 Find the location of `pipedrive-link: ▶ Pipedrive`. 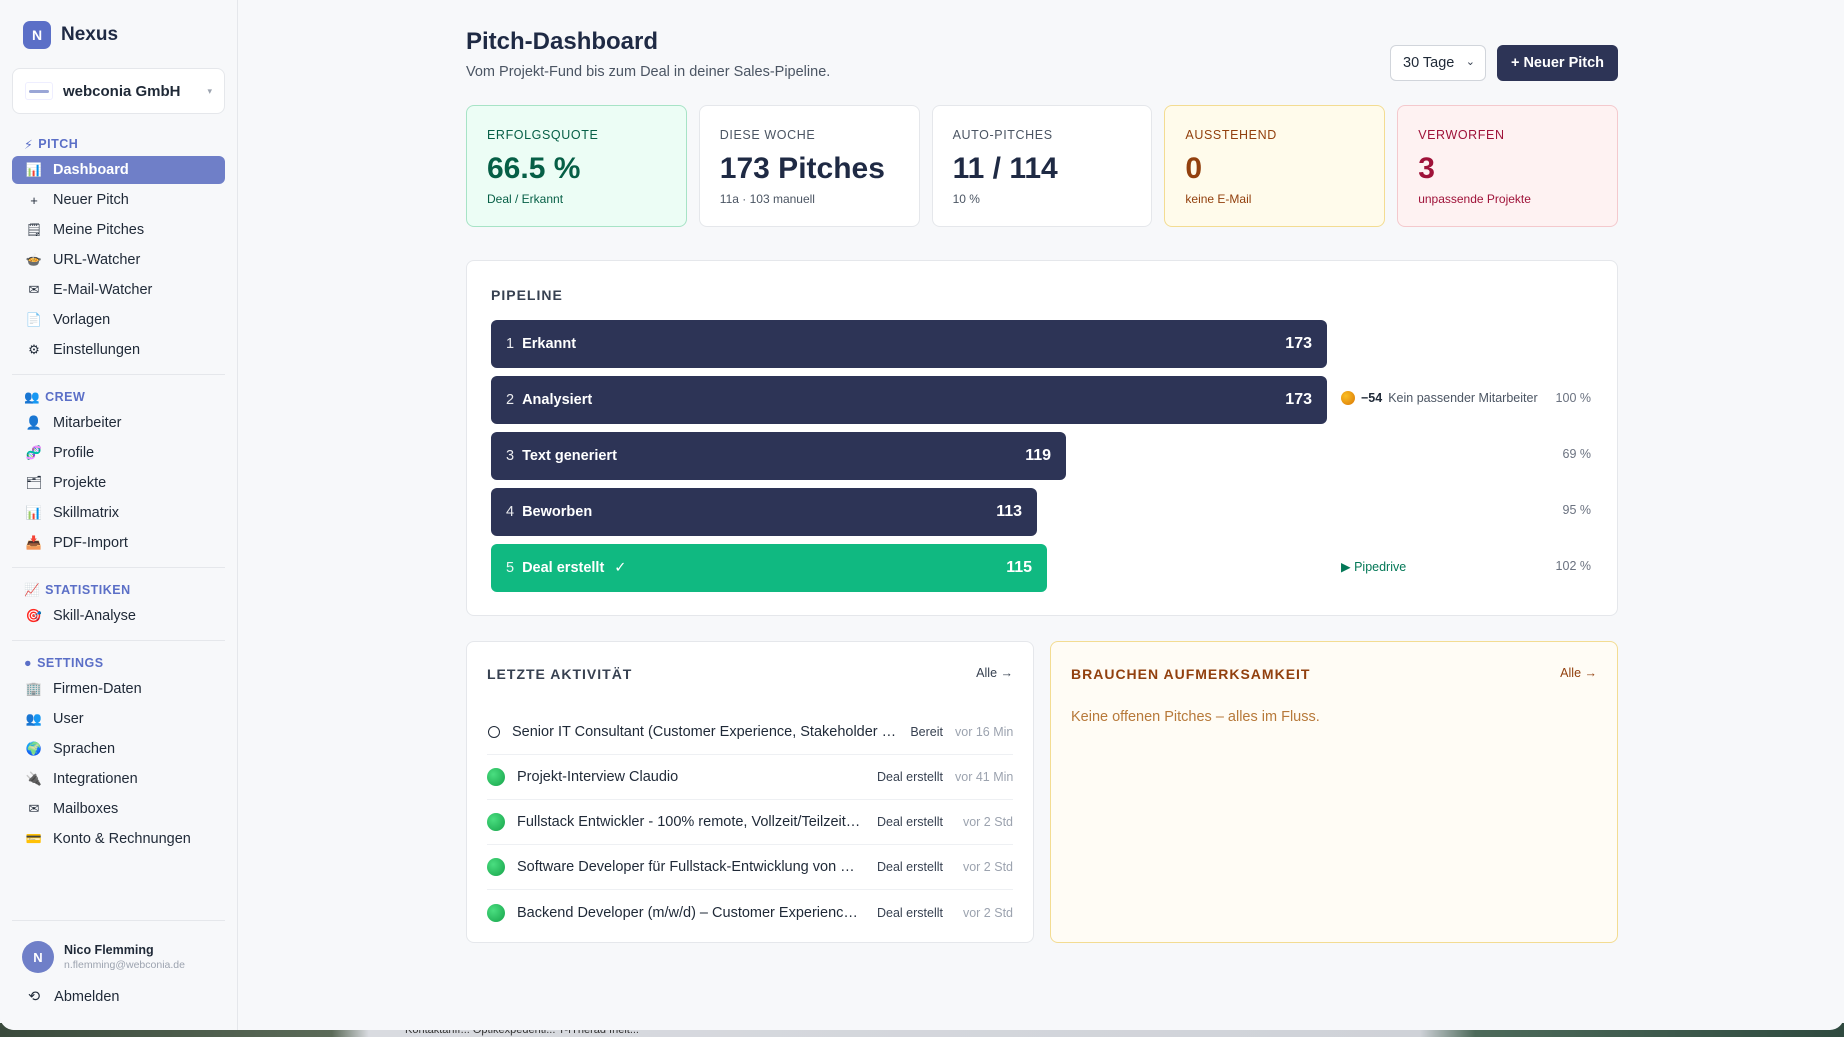

pipedrive-link: ▶ Pipedrive is located at coordinates (1374, 567).